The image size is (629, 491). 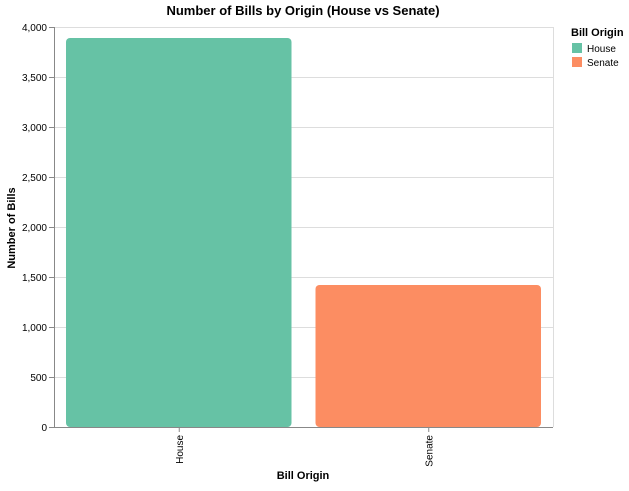 What do you see at coordinates (303, 476) in the screenshot?
I see `x-axis-title: Bill Origin` at bounding box center [303, 476].